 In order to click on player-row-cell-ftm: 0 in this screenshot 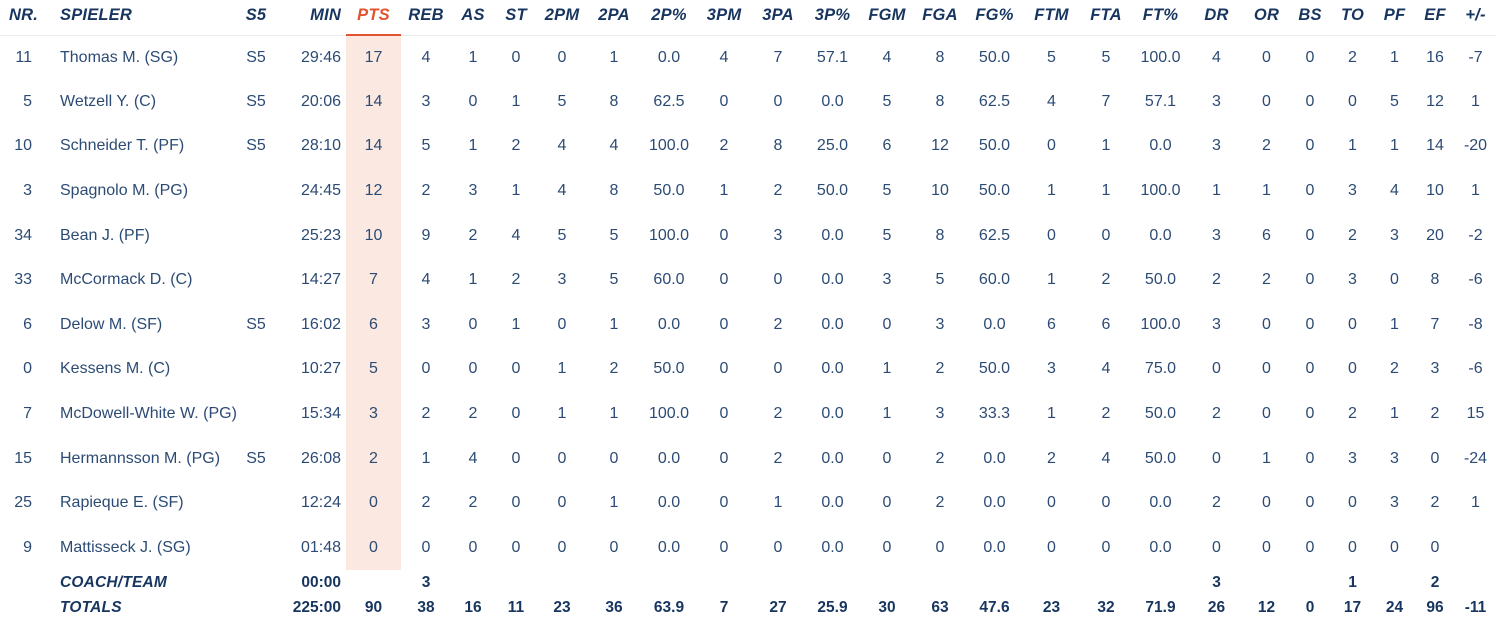, I will do `click(1051, 547)`.